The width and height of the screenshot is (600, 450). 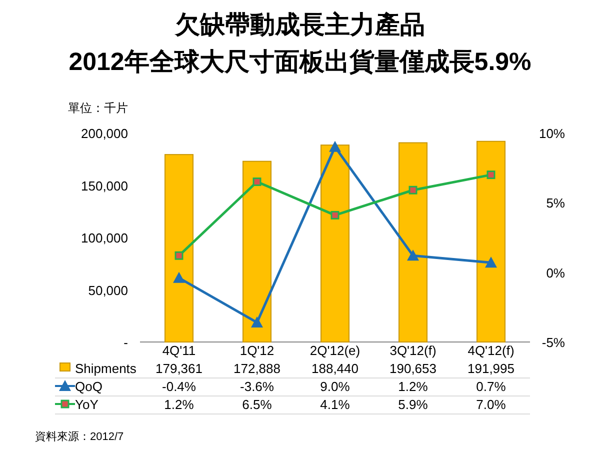 What do you see at coordinates (335, 404) in the screenshot?
I see `data-label: 4.1%` at bounding box center [335, 404].